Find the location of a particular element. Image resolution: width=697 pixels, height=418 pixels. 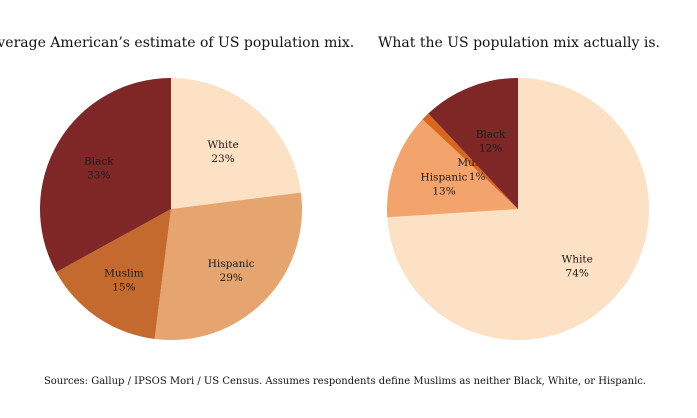

slice-value-estimate-white: 23% is located at coordinates (222, 159).